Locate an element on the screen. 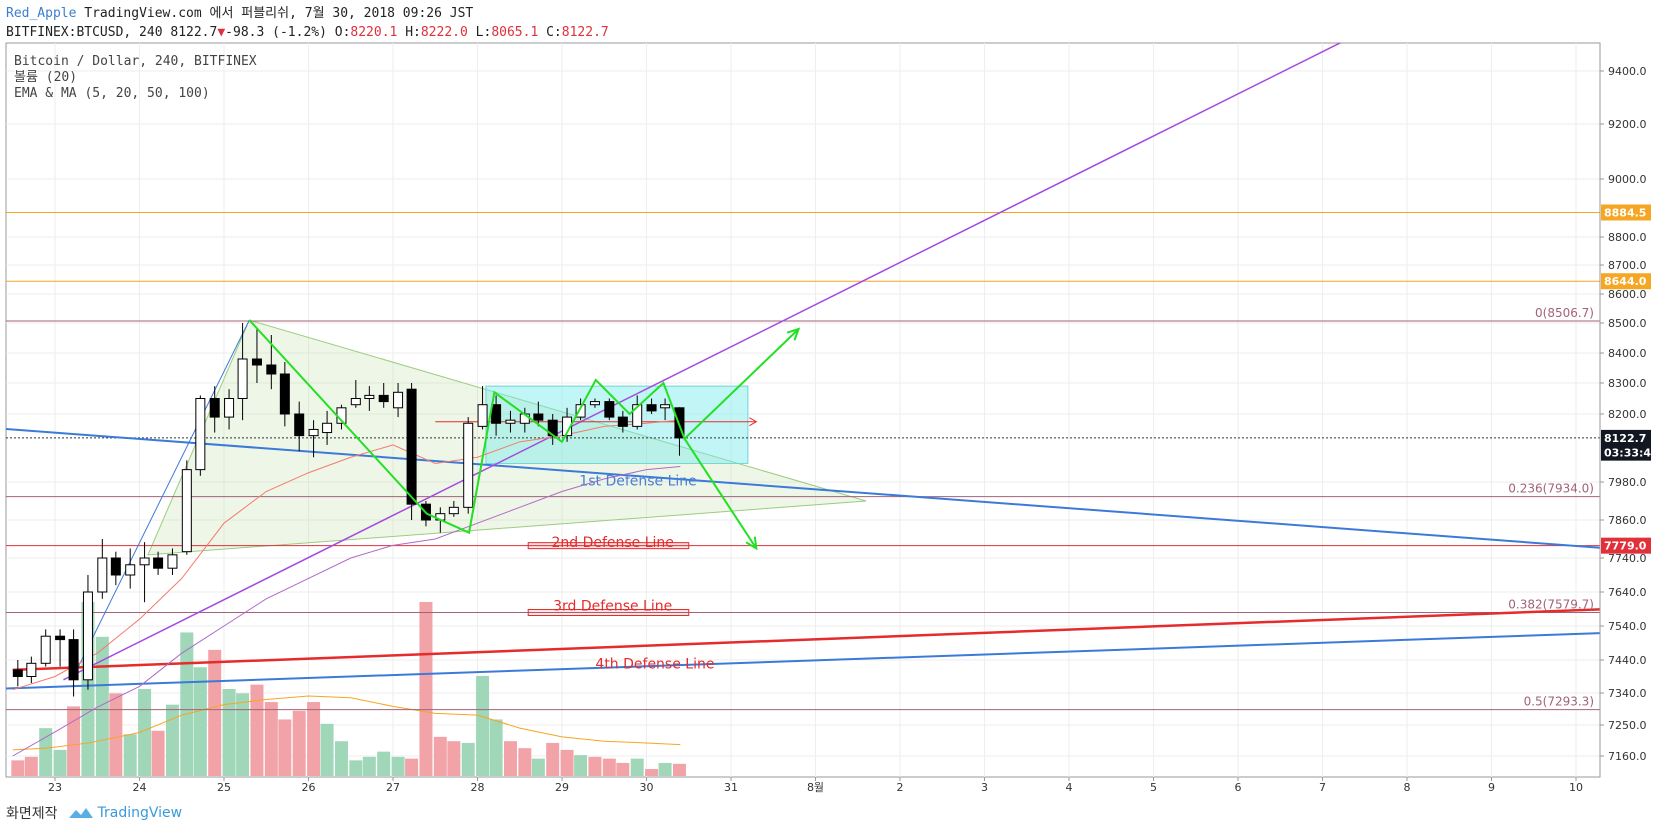 Image resolution: width=1653 pixels, height=833 pixels. y-tick-label: 7340.0 is located at coordinates (1627, 693).